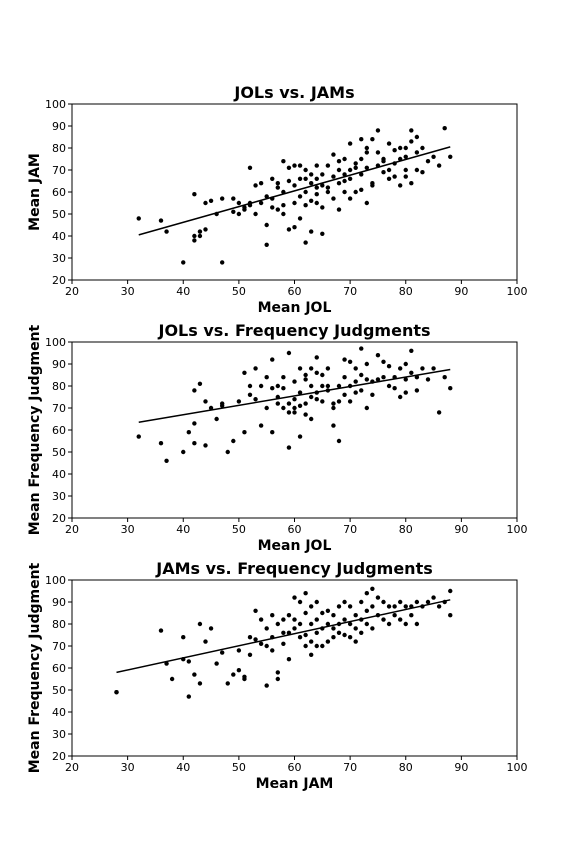 The height and width of the screenshot is (864, 576). Describe the element at coordinates (350, 767) in the screenshot. I see `chart-3-xtick-label: 70` at that location.